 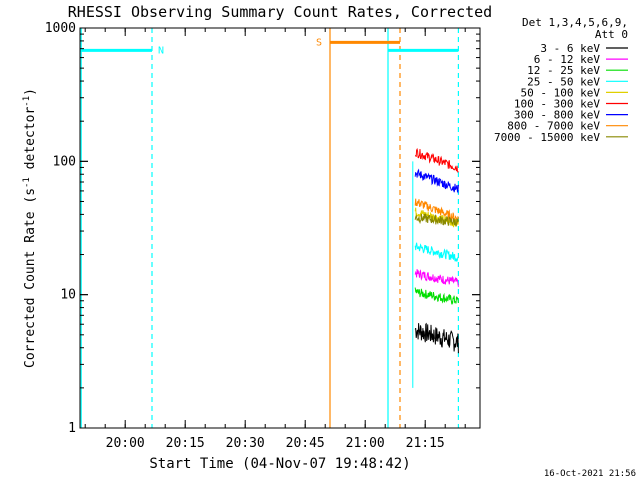 What do you see at coordinates (68, 295) in the screenshot?
I see `y-tick-label-1: 10` at bounding box center [68, 295].